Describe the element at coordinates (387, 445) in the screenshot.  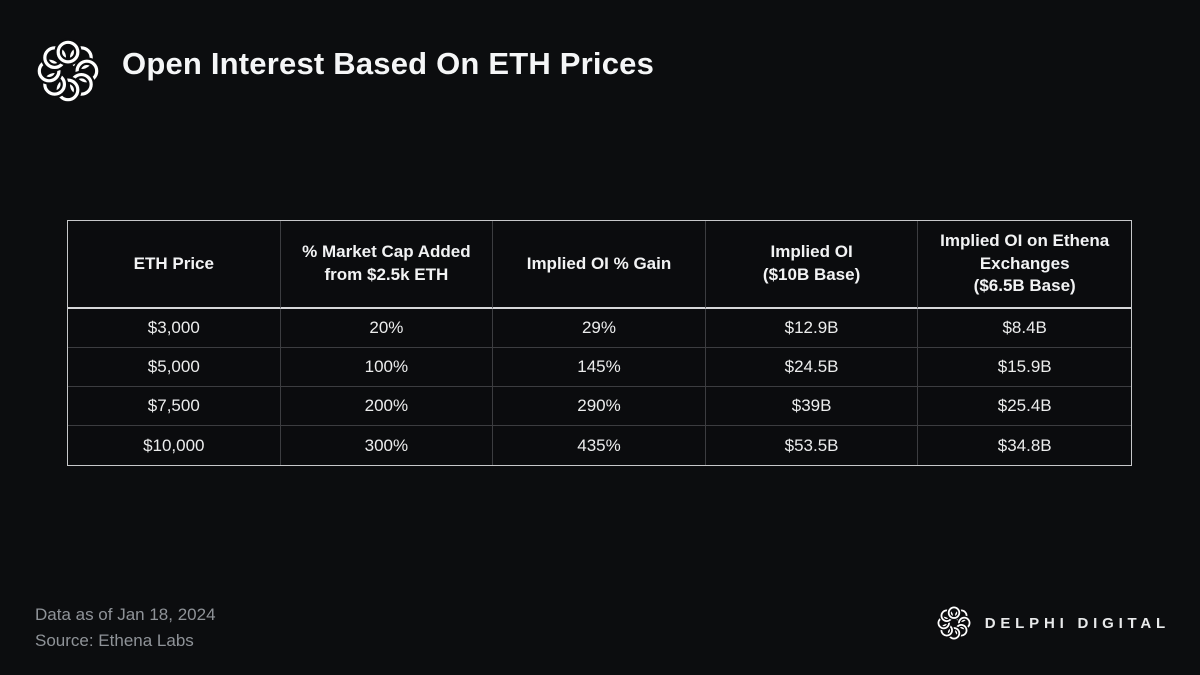
I see `table-cell: 300%` at that location.